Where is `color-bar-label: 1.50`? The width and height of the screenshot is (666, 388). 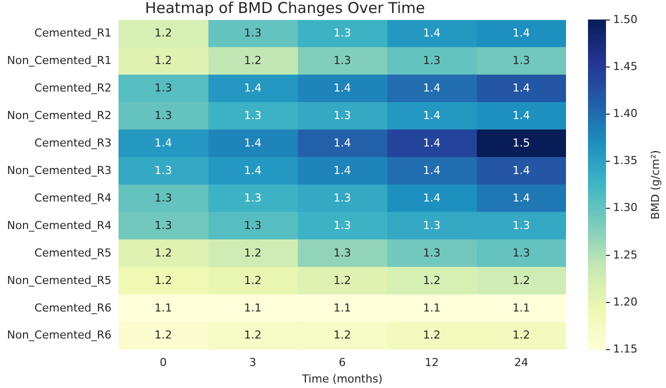
color-bar-label: 1.50 is located at coordinates (625, 19).